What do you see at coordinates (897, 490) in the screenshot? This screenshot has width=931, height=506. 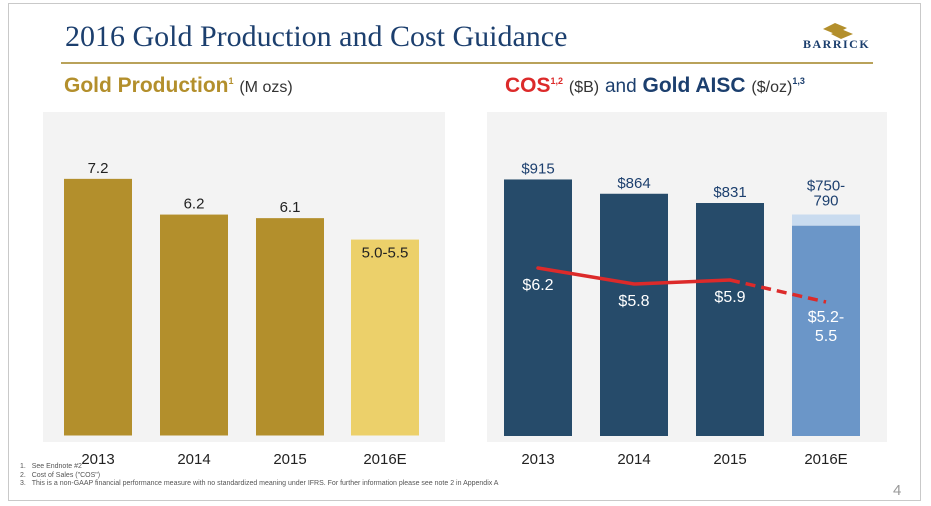 I see `page-number: 4` at bounding box center [897, 490].